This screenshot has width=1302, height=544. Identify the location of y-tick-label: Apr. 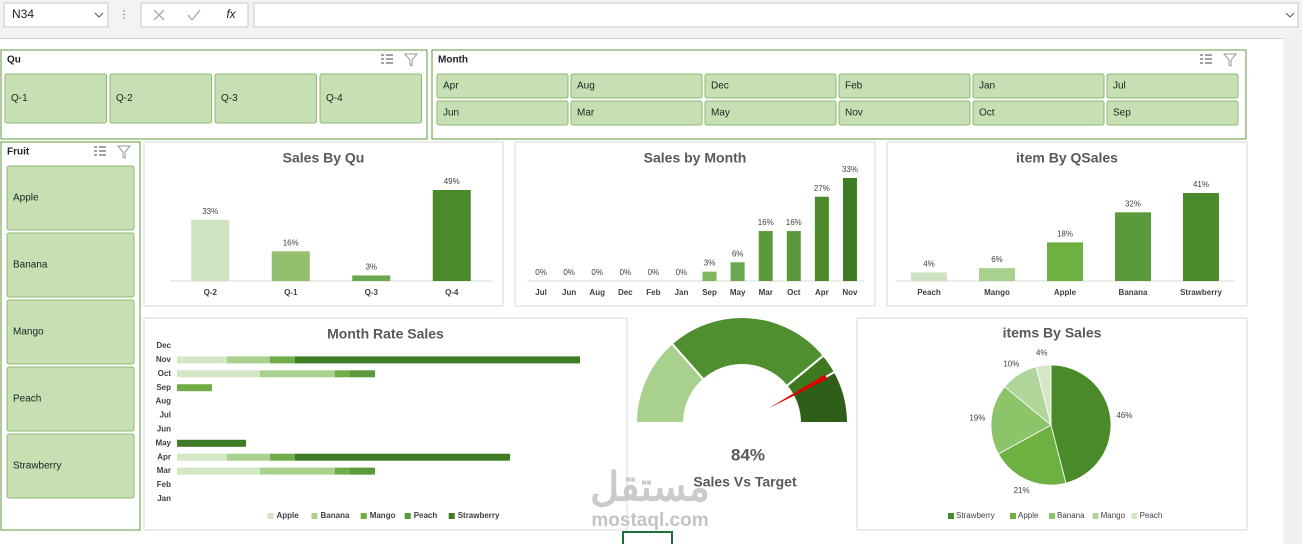
(164, 456).